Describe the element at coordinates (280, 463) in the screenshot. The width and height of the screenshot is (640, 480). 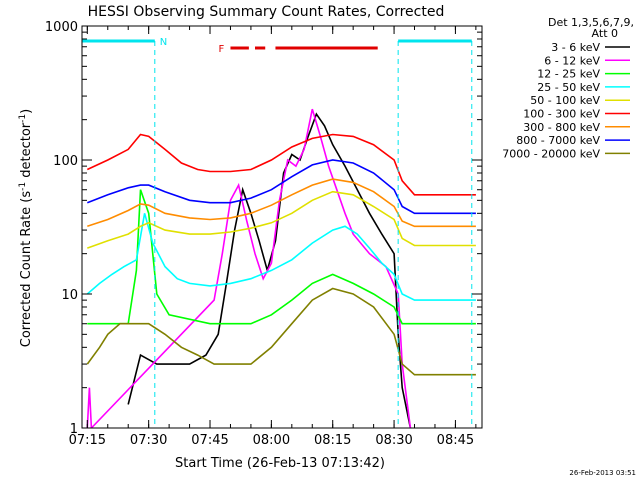
I see `x-axis-label: Start Time (26-Feb-13 07:13:42)` at that location.